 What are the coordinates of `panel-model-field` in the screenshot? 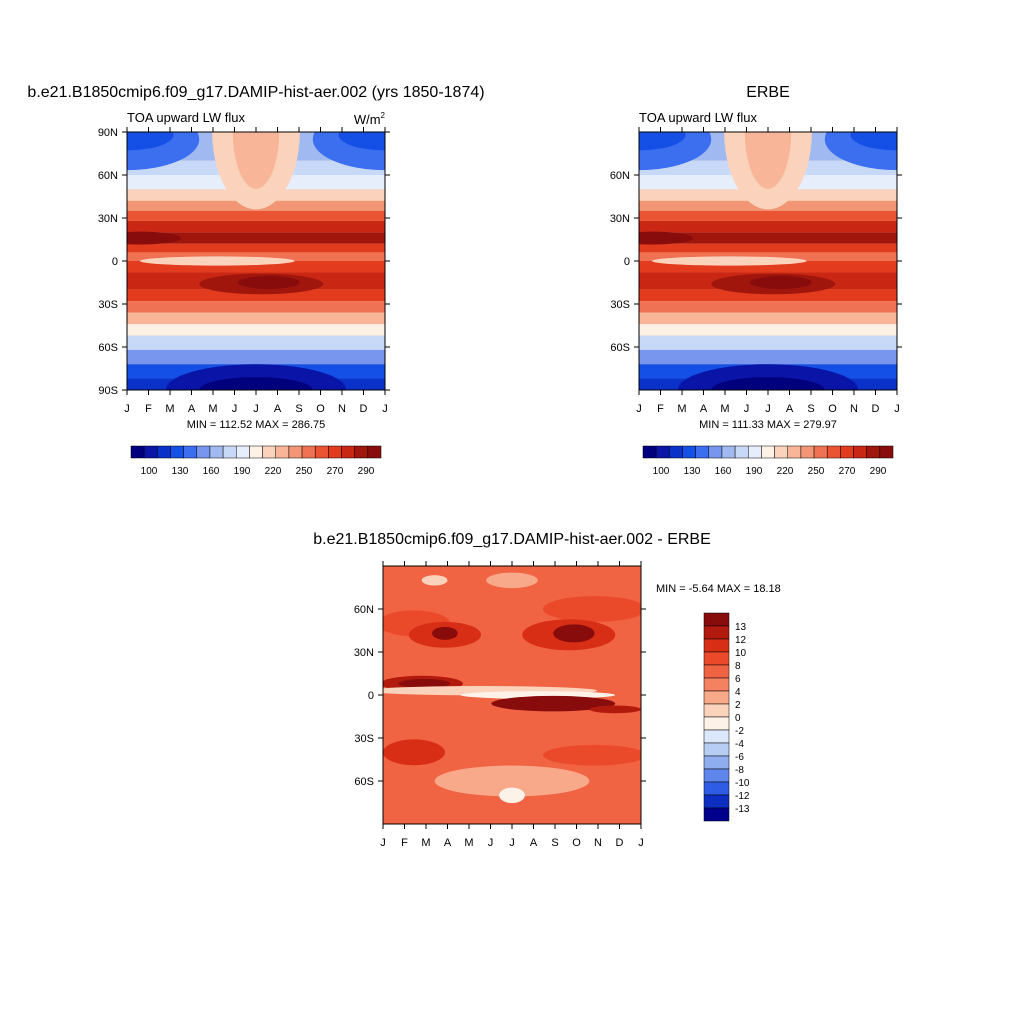 It's located at (256, 261).